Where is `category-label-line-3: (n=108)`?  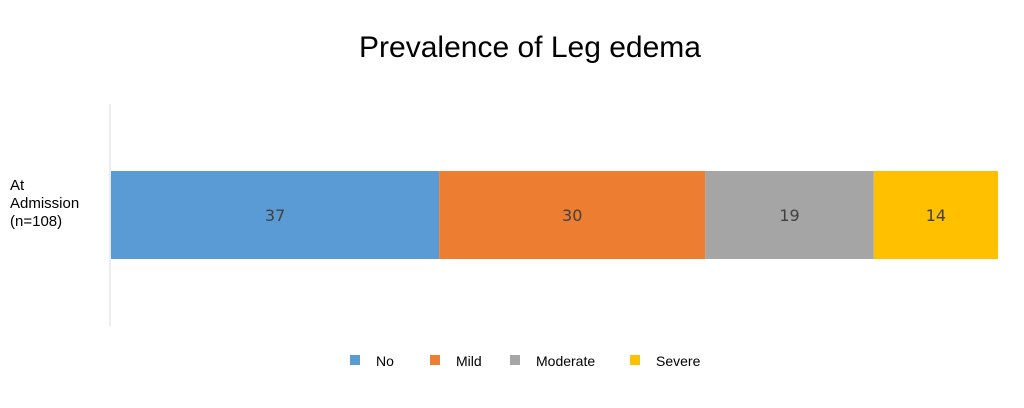
category-label-line-3: (n=108) is located at coordinates (36, 221).